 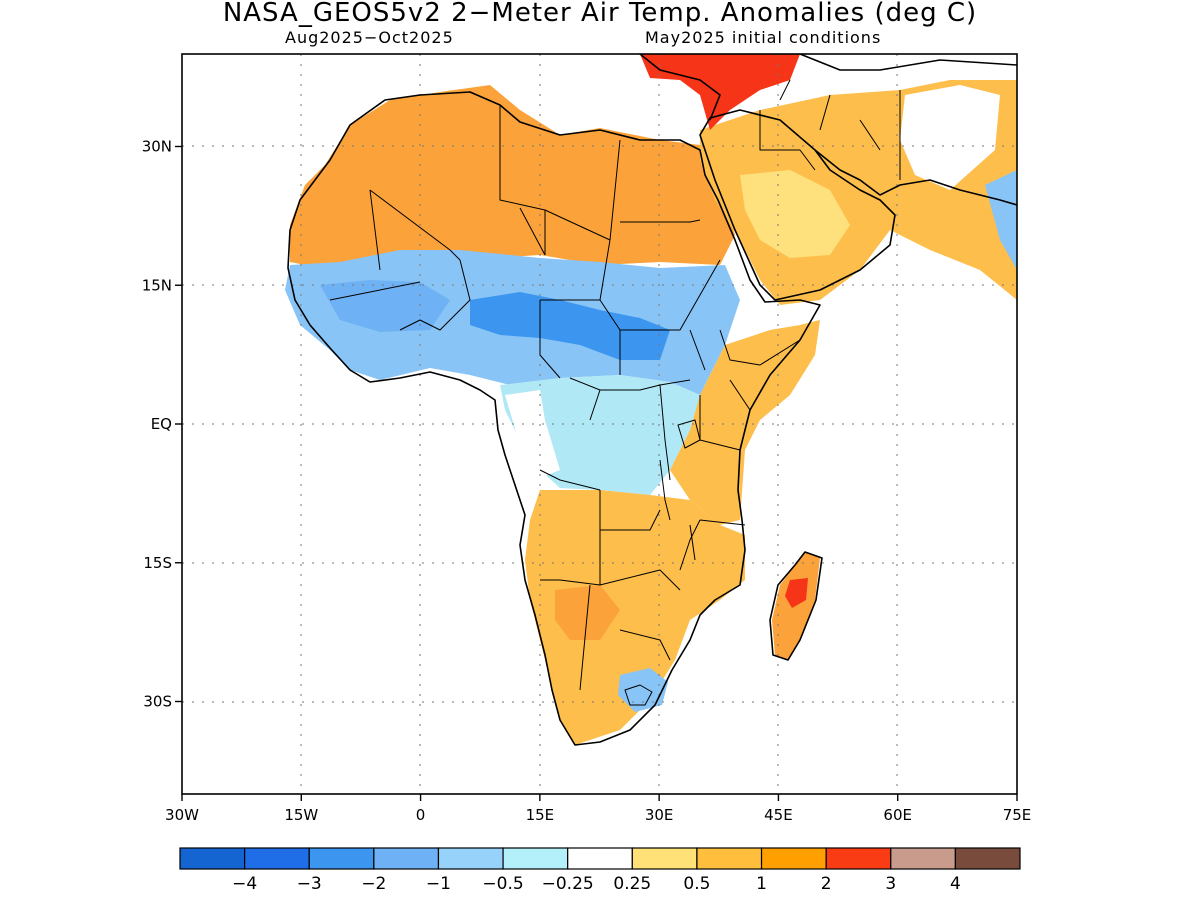 I want to click on madagascar-anomaly-area, so click(x=796, y=606).